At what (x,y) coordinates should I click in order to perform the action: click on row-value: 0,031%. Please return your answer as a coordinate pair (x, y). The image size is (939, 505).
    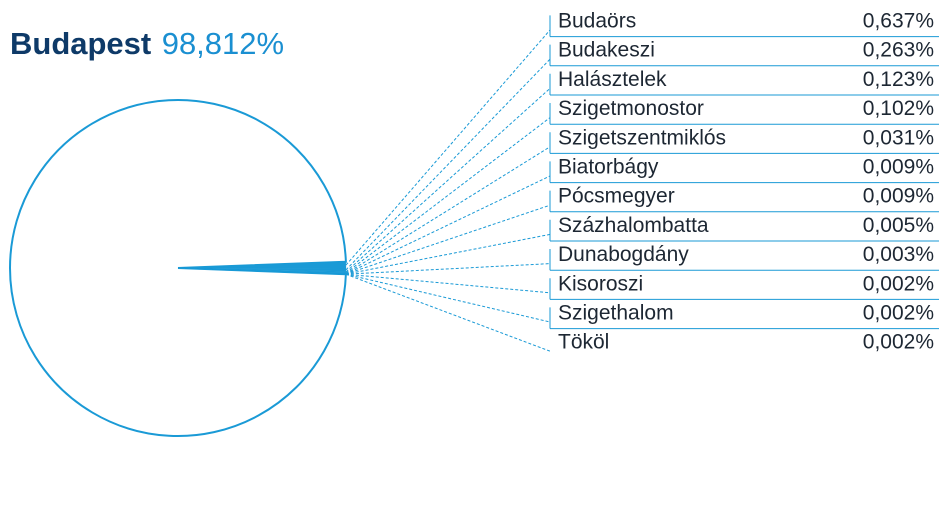
    Looking at the image, I should click on (898, 137).